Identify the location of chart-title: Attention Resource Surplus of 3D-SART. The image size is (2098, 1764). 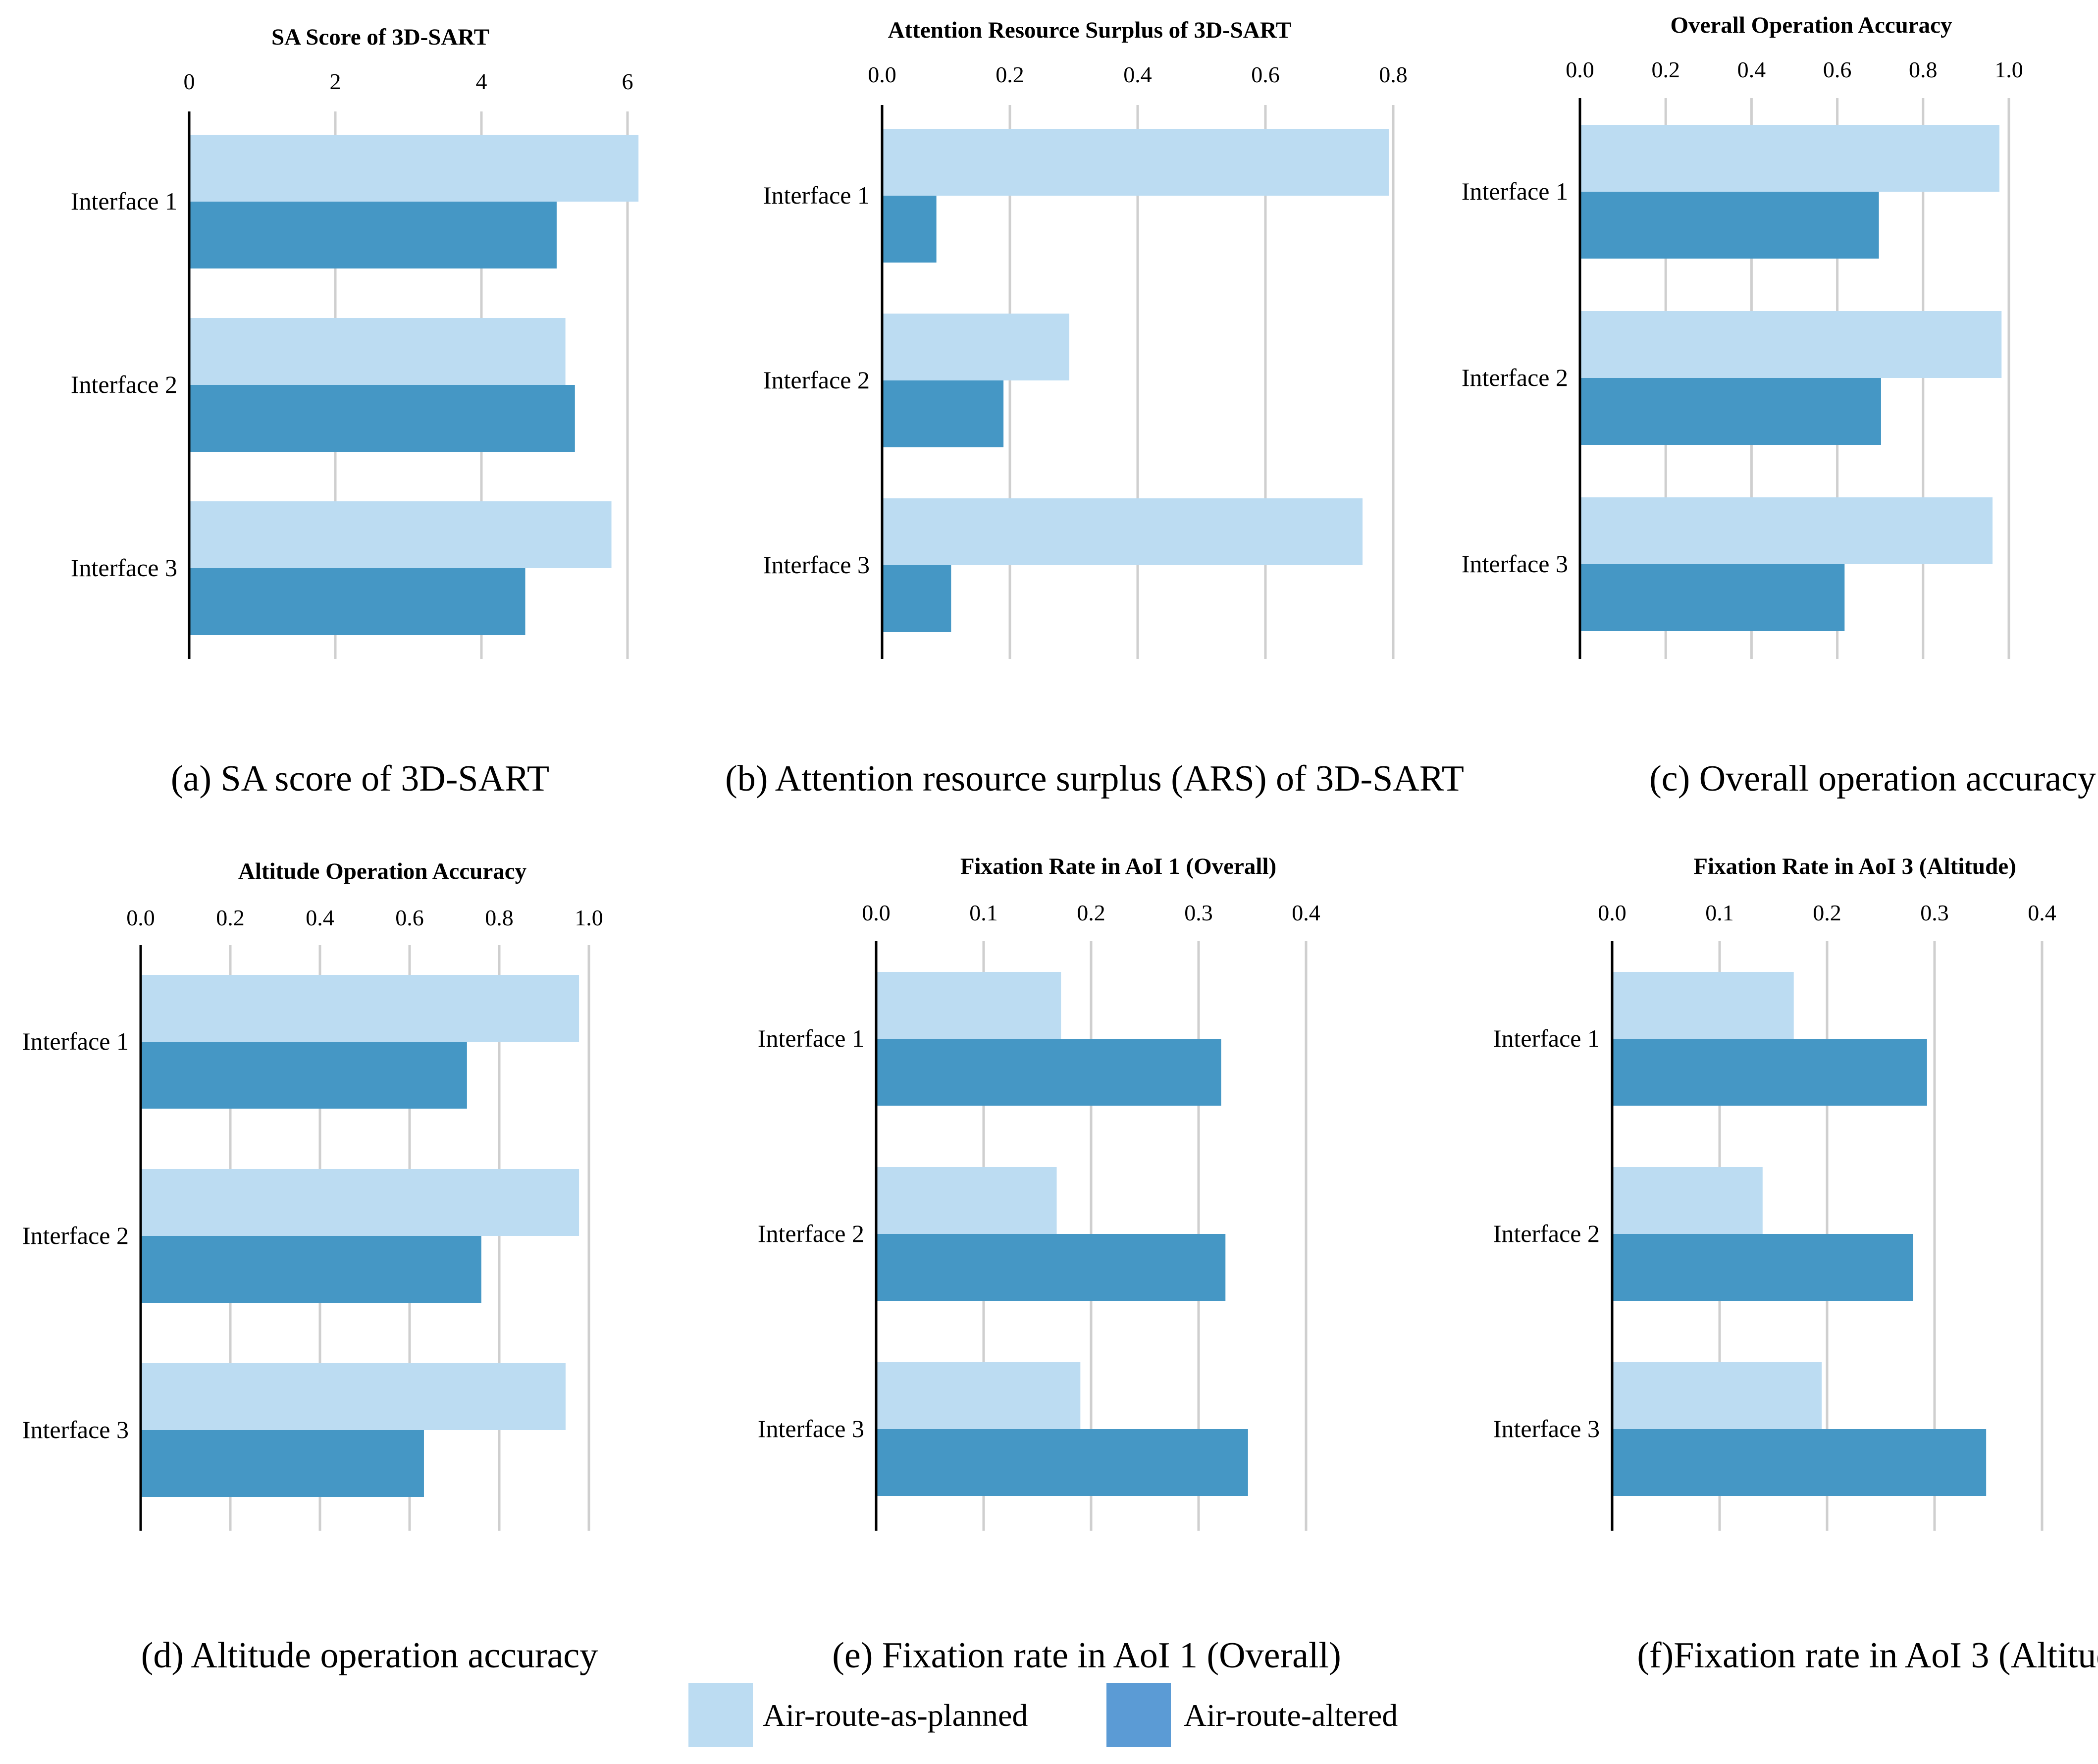
(1090, 30).